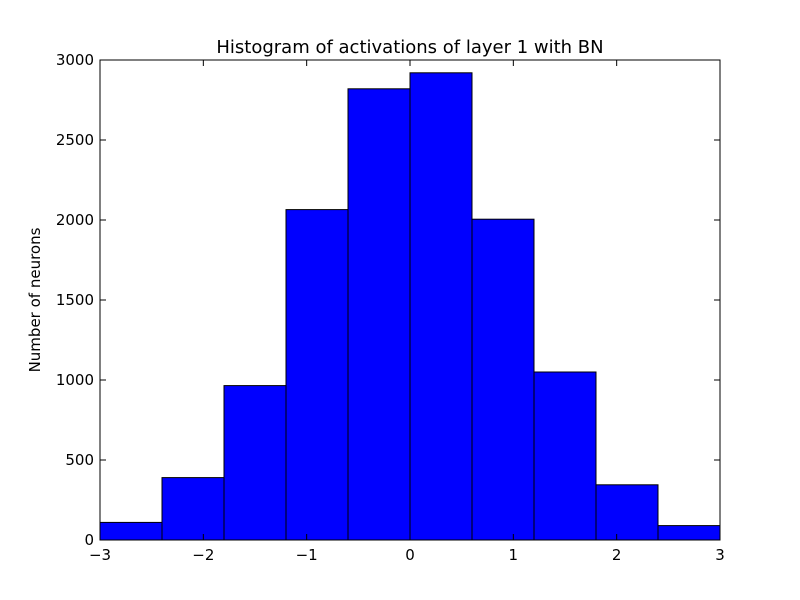 This screenshot has width=800, height=600. I want to click on y-tick-label: 1000, so click(75, 380).